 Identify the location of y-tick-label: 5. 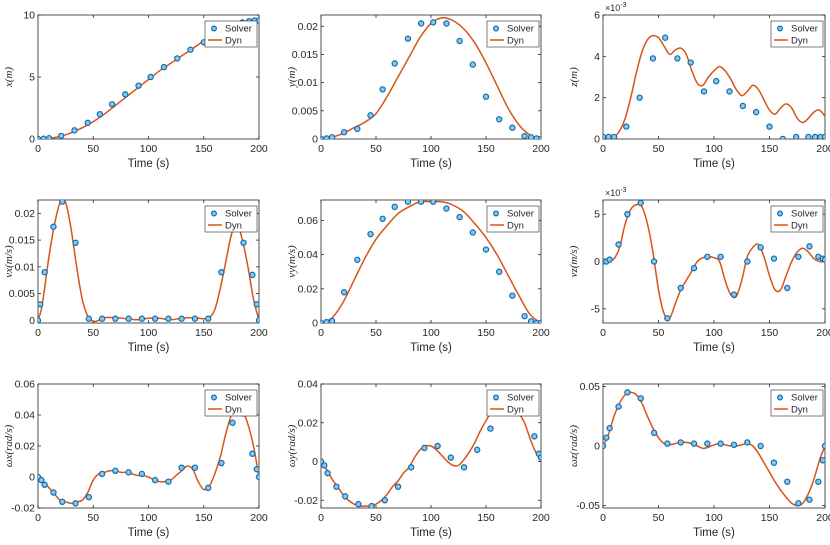
(597, 215).